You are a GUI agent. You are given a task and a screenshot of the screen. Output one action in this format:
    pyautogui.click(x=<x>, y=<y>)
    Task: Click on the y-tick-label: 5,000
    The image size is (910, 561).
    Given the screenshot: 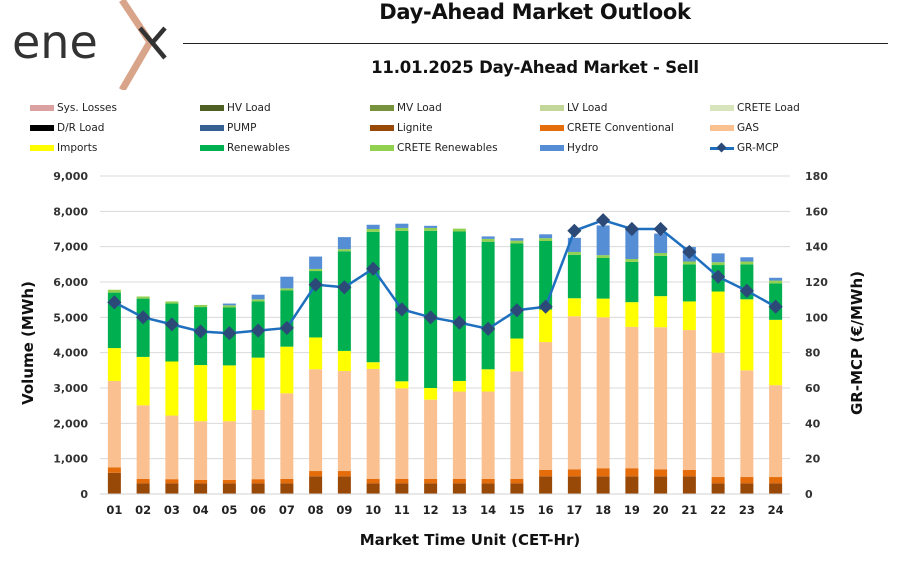 What is the action you would take?
    pyautogui.click(x=70, y=317)
    